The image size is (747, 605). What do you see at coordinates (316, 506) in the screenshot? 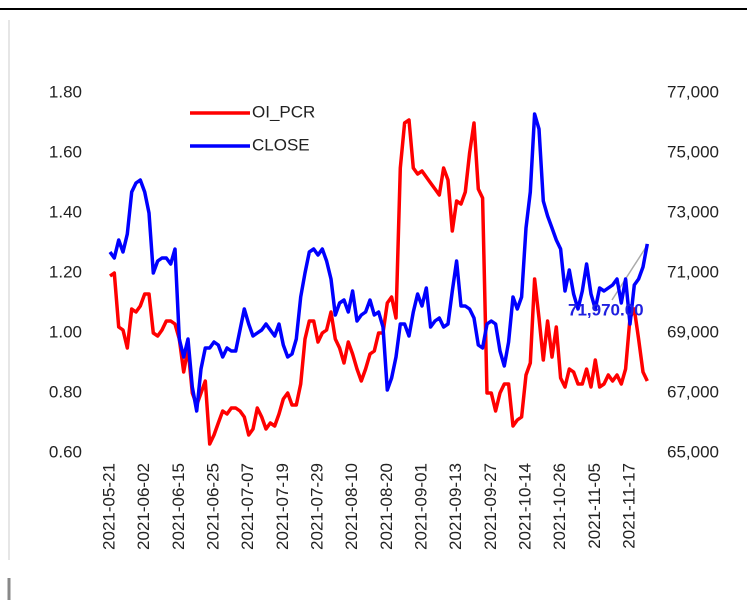
I see `x-tick-label: 2021-07-29` at bounding box center [316, 506].